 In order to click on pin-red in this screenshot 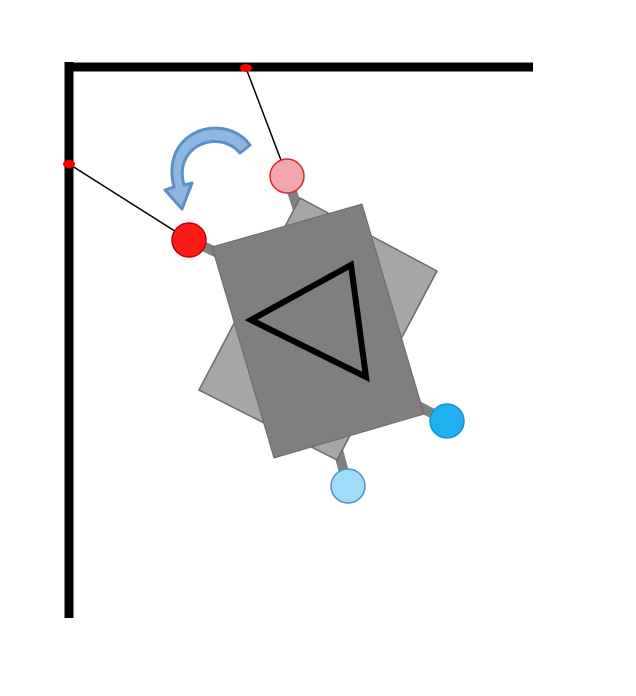, I will do `click(189, 240)`.